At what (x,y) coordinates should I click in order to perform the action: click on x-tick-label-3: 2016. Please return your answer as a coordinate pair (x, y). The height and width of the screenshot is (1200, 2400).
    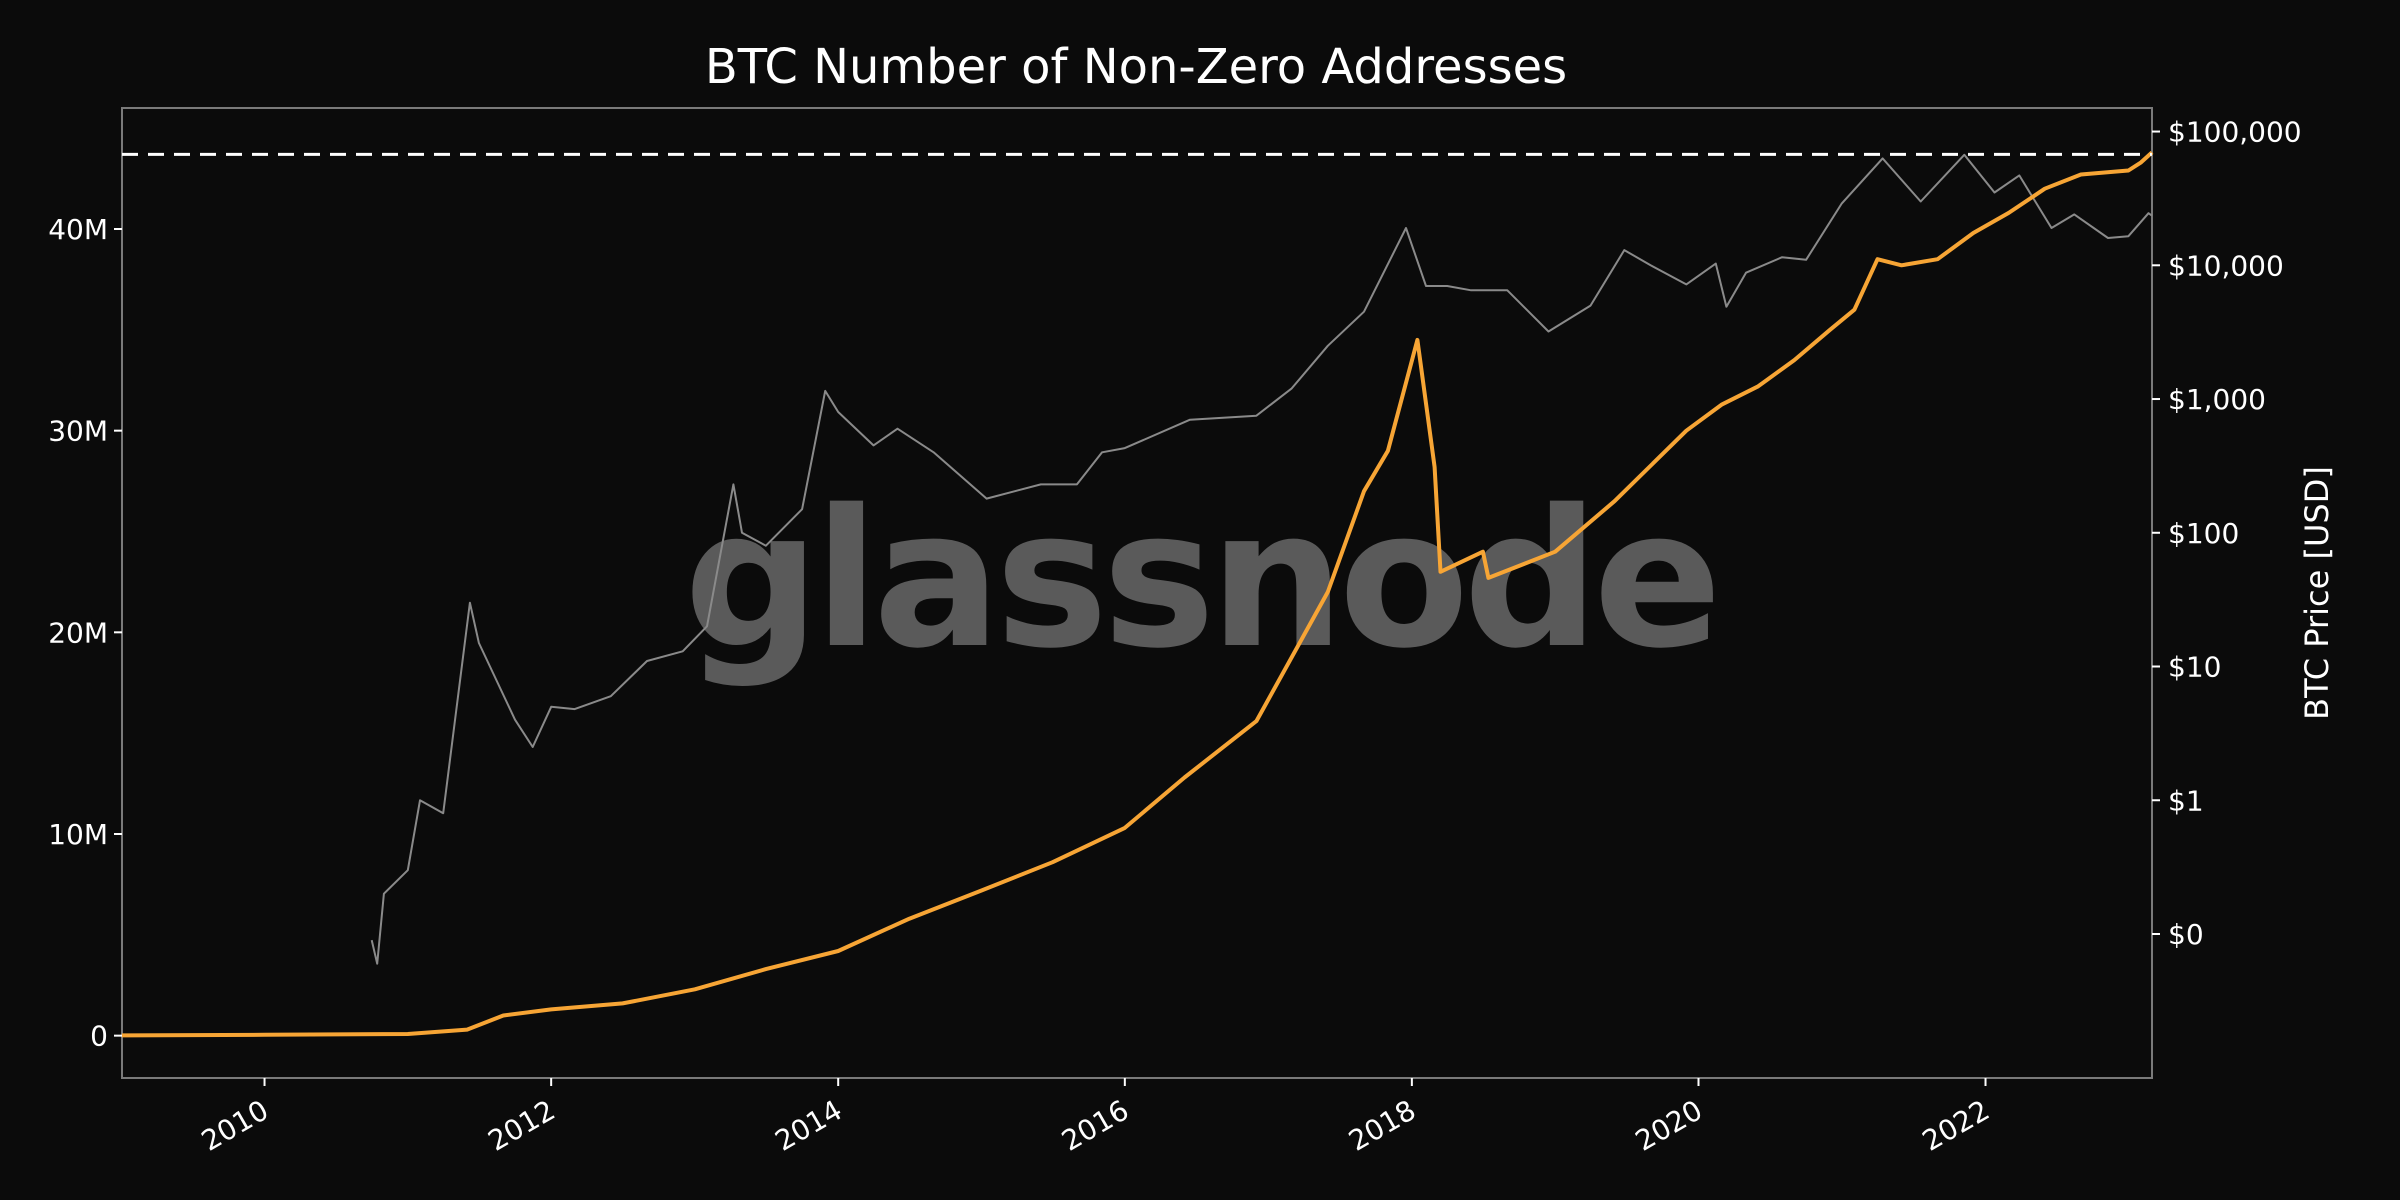
    Looking at the image, I should click on (1095, 1125).